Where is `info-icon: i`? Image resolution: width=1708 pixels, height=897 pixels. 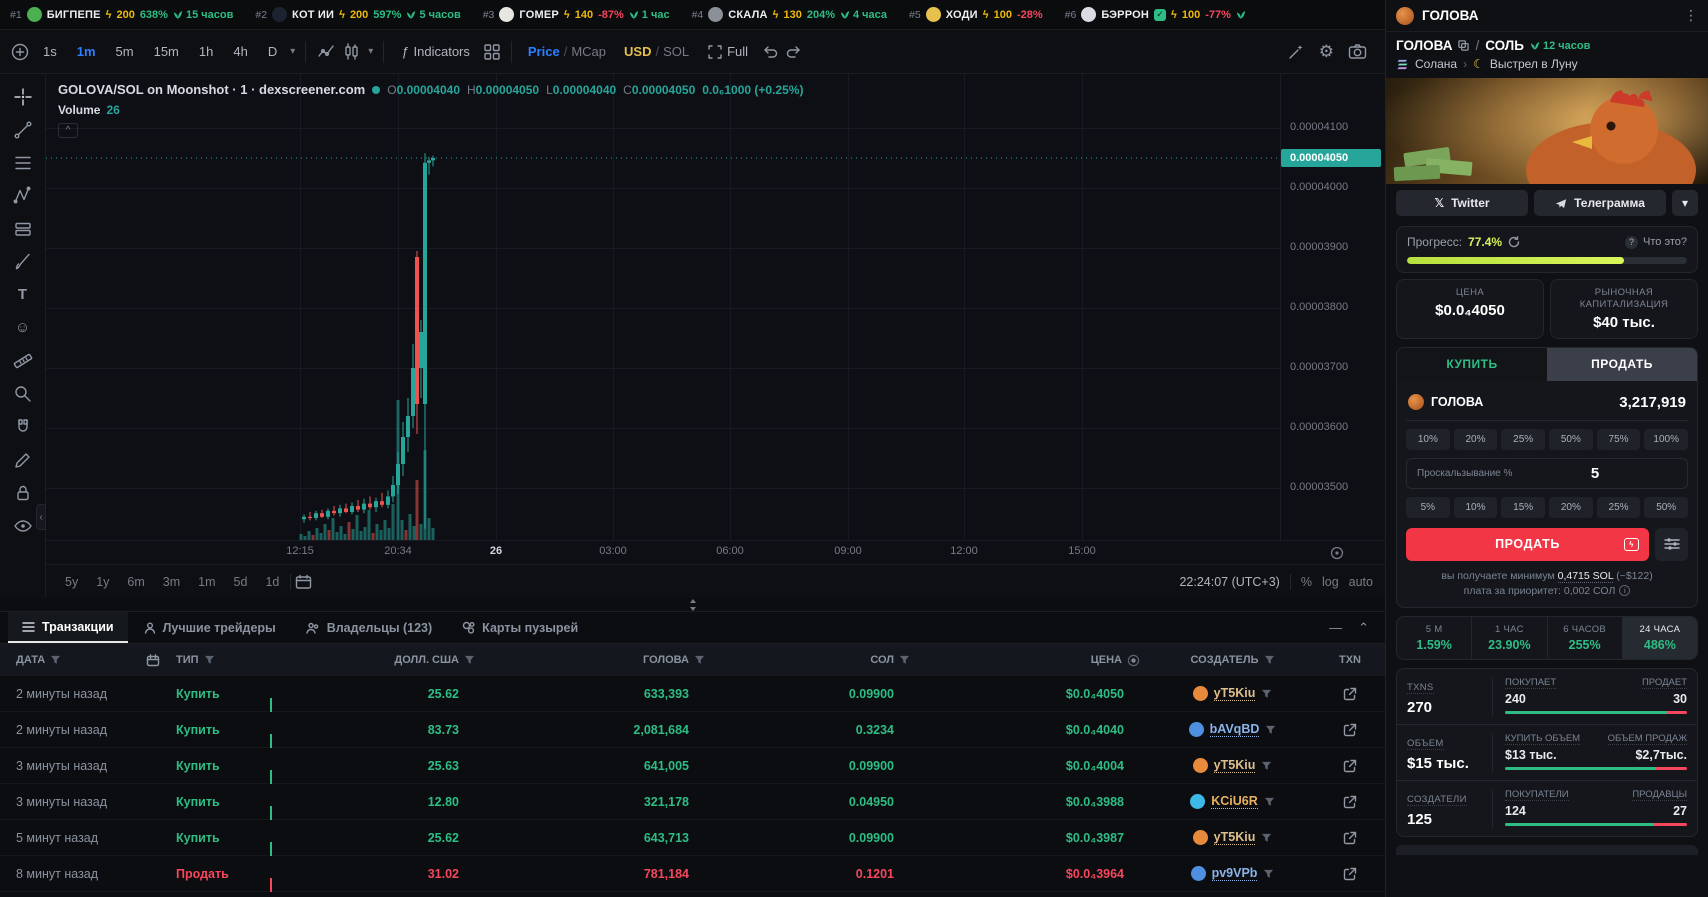 info-icon: i is located at coordinates (1625, 591).